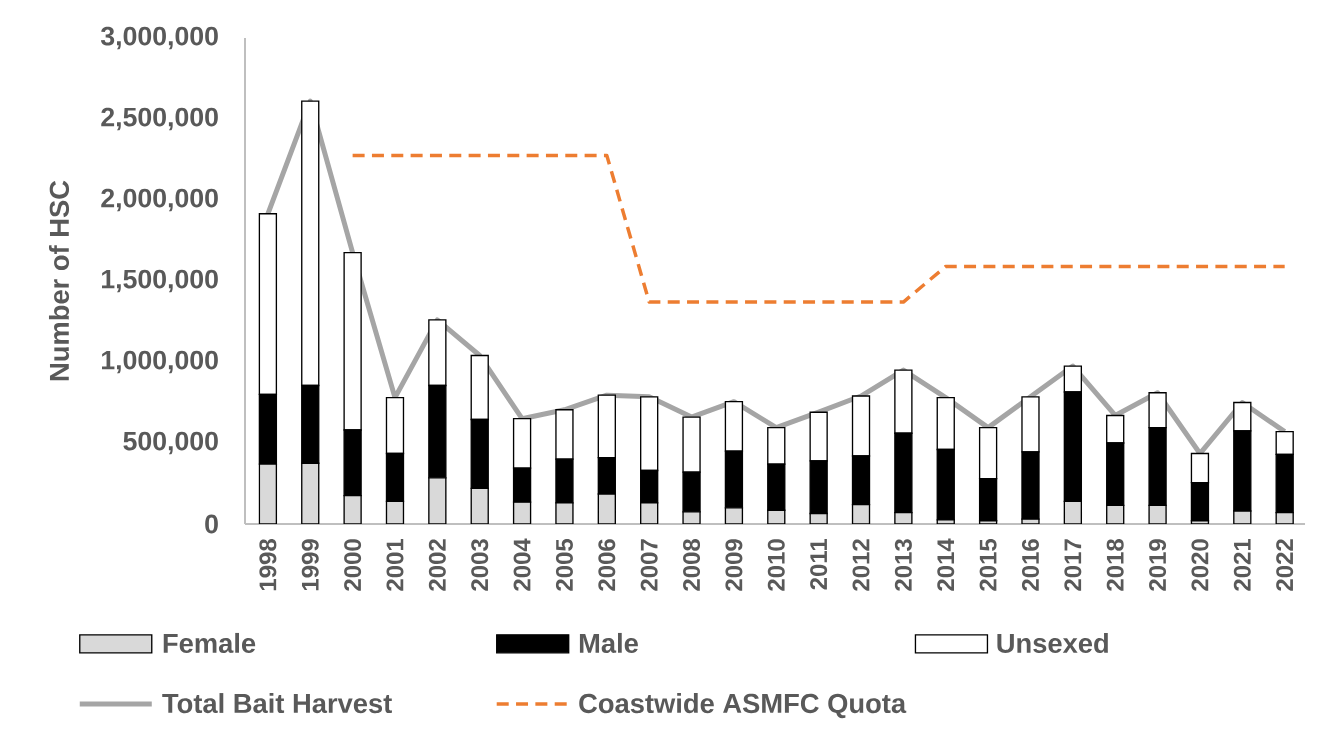 This screenshot has height=751, width=1344. I want to click on x-tick-label: 1999, so click(310, 565).